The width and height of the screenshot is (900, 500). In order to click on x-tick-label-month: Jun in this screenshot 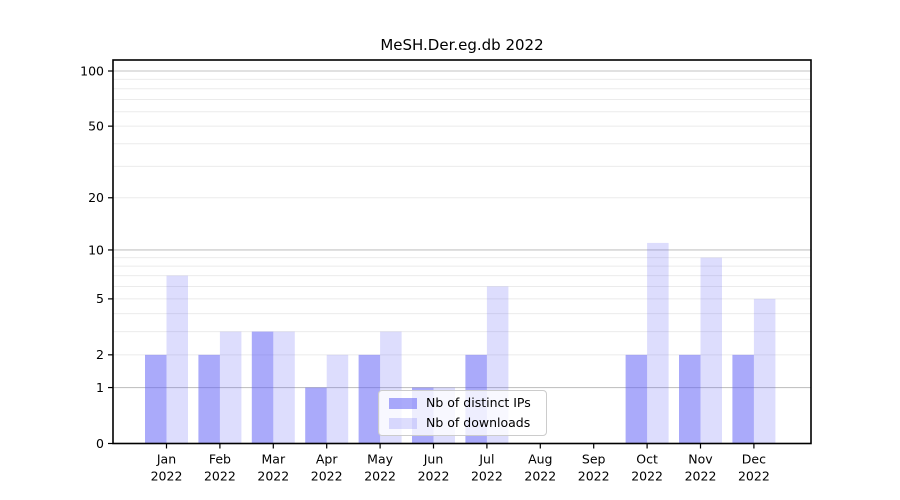, I will do `click(433, 459)`.